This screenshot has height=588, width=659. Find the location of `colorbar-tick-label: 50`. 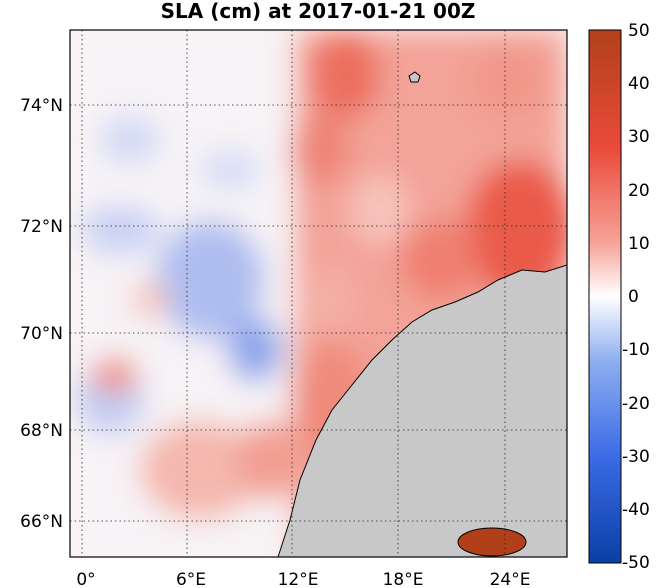

colorbar-tick-label: 50 is located at coordinates (639, 31).